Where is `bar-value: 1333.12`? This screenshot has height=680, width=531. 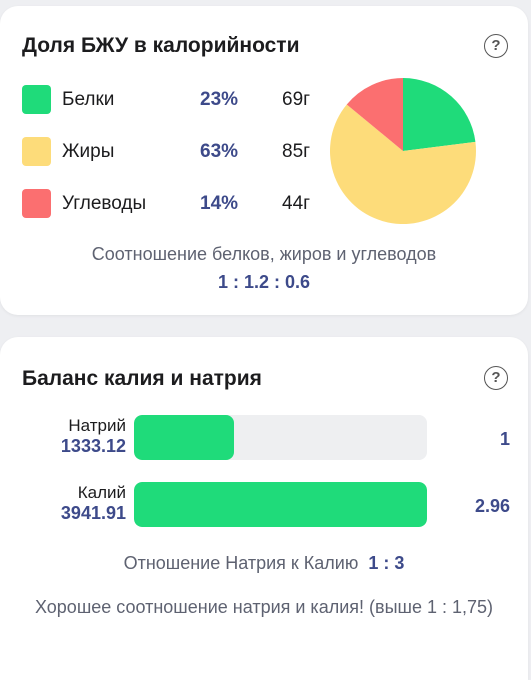 bar-value: 1333.12 is located at coordinates (93, 446).